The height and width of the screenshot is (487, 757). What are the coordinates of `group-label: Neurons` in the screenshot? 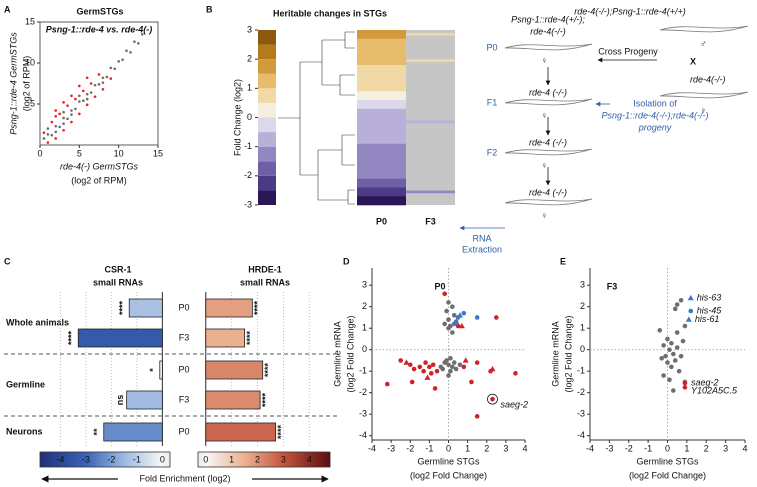 It's located at (24, 431).